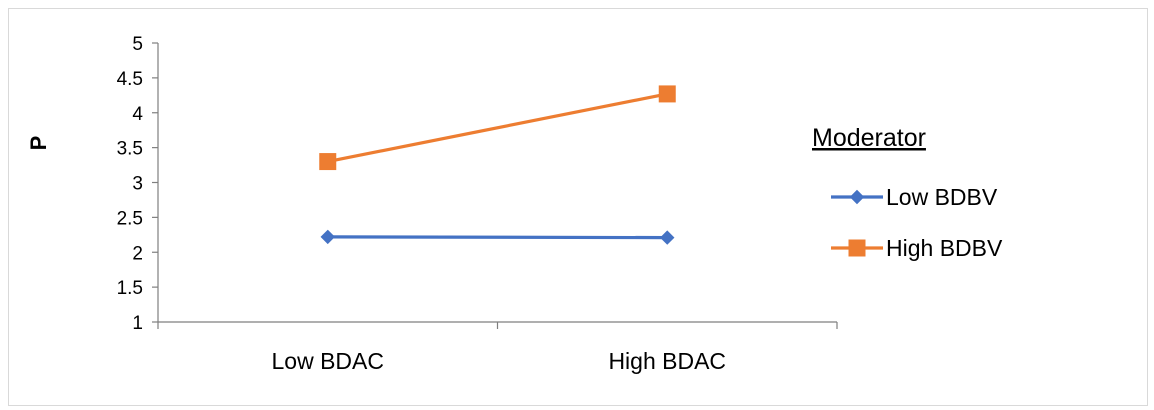 This screenshot has width=1154, height=410. What do you see at coordinates (130, 288) in the screenshot?
I see `y-tick-label: 1.5` at bounding box center [130, 288].